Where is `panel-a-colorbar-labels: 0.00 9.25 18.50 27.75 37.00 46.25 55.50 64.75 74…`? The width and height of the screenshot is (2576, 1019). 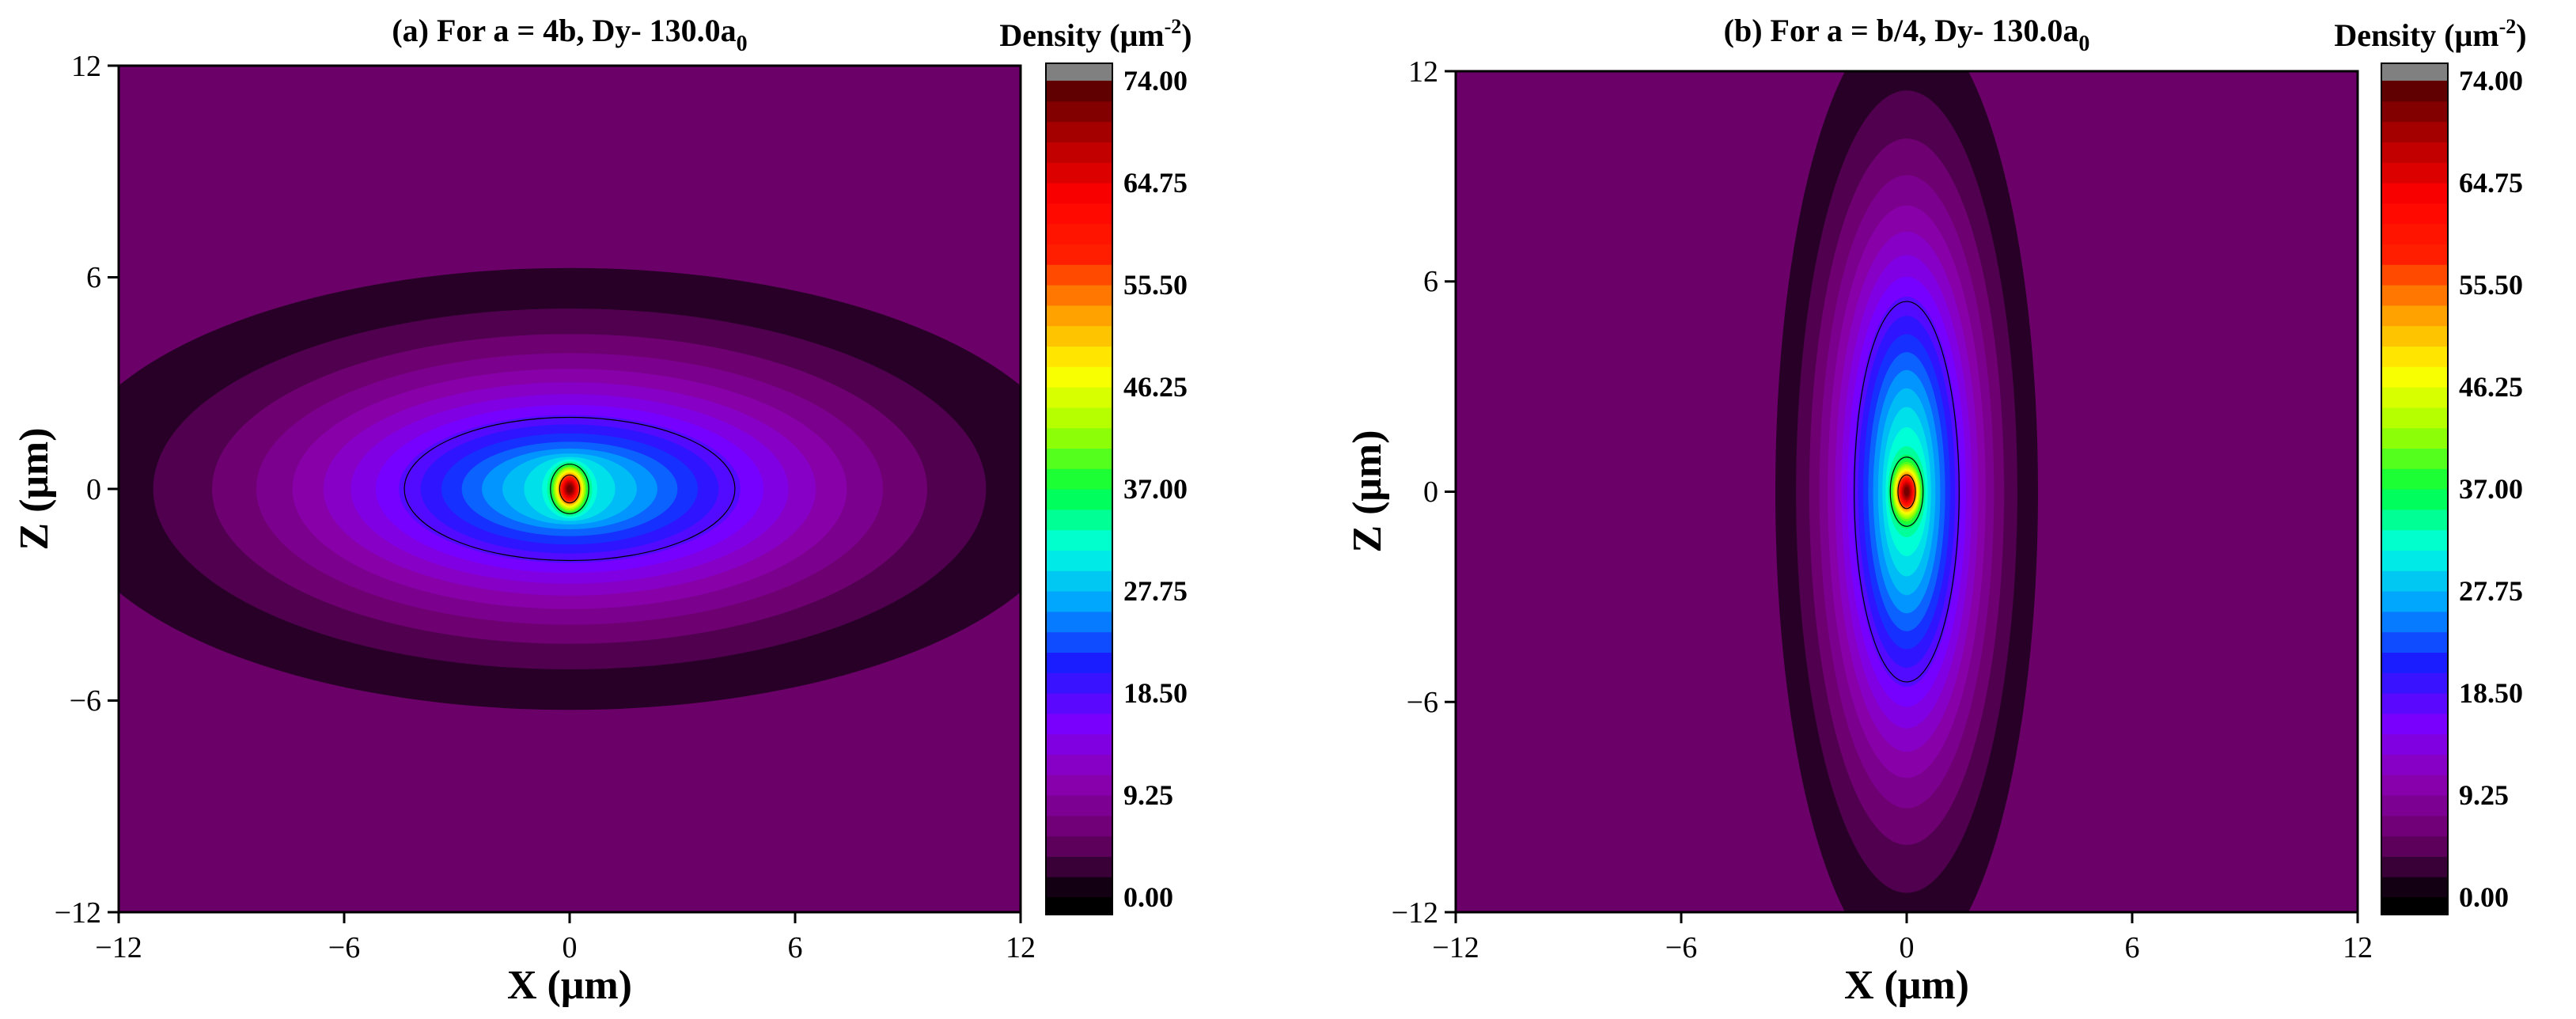
panel-a-colorbar-labels: 0.00 9.25 18.50 27.75 37.00 46.25 55.50 64.75 74… is located at coordinates (1155, 489).